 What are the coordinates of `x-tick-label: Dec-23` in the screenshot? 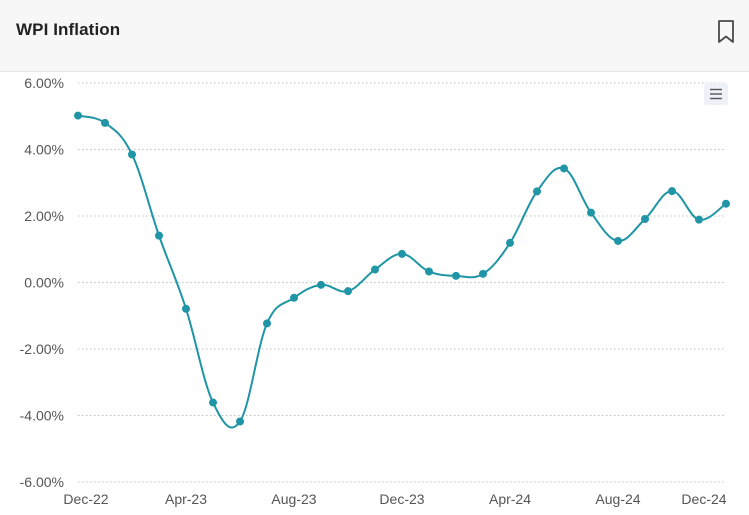 It's located at (401, 499).